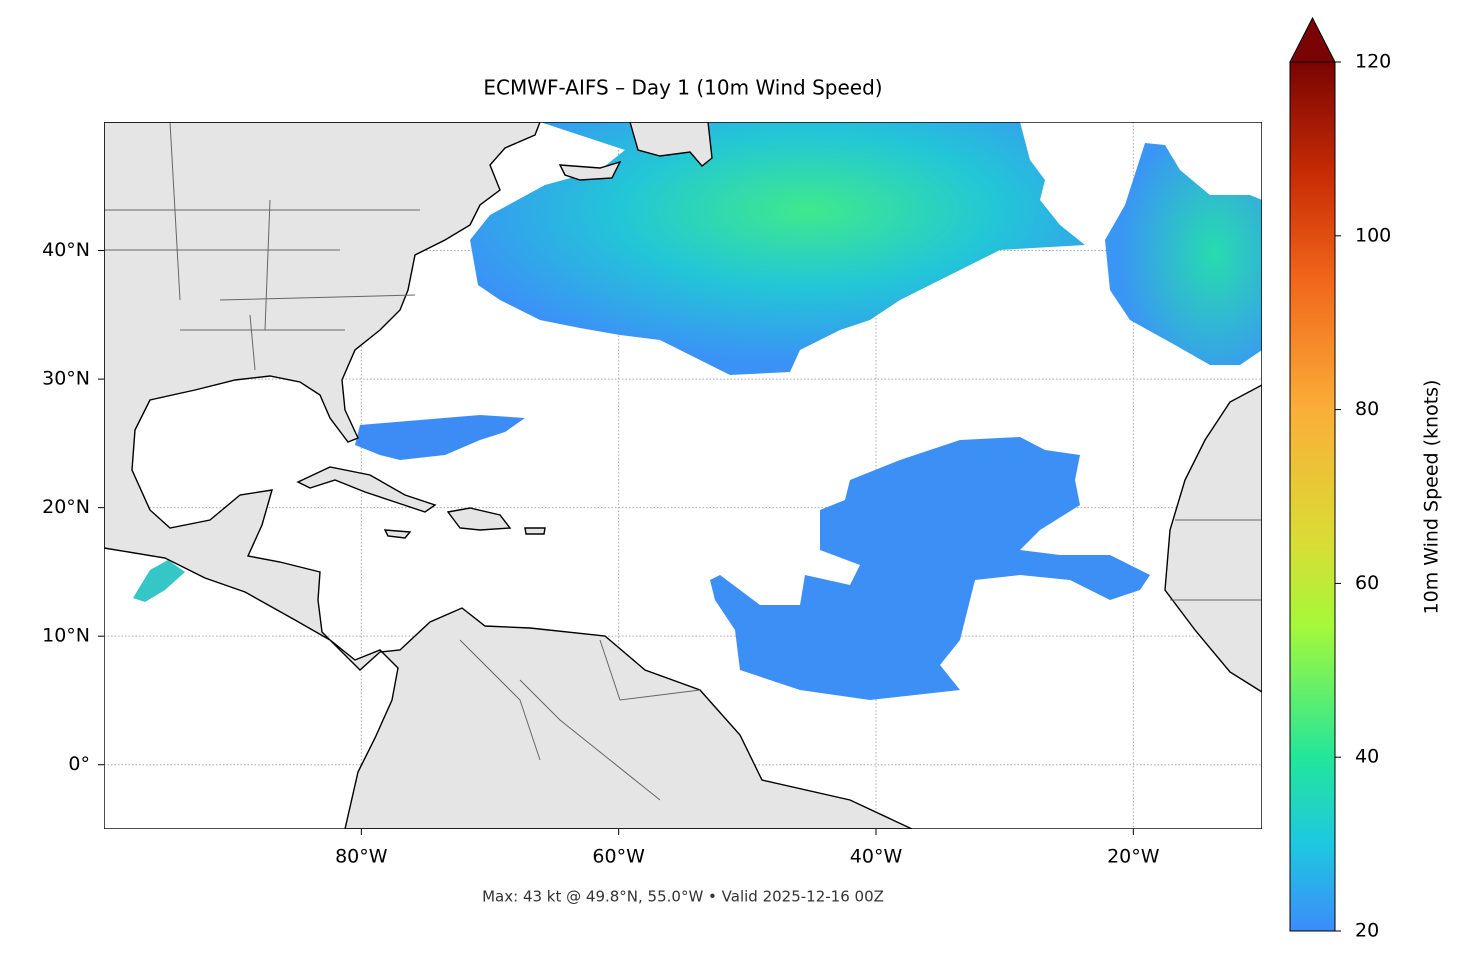 The image size is (1466, 973). What do you see at coordinates (361, 857) in the screenshot?
I see `x-tick-label: 80°W` at bounding box center [361, 857].